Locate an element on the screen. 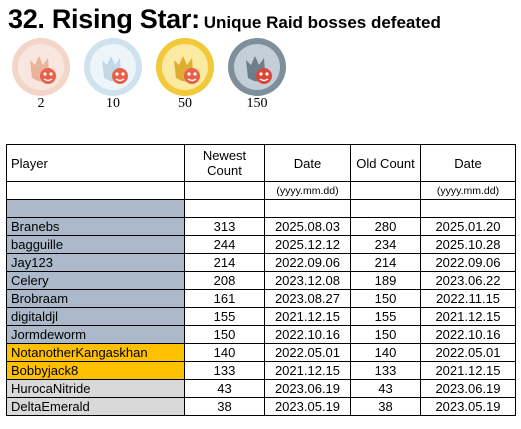 This screenshot has width=521, height=429. table-units-row: (yyyy.mm.dd) (yyyy.mm.dd) is located at coordinates (261, 190).